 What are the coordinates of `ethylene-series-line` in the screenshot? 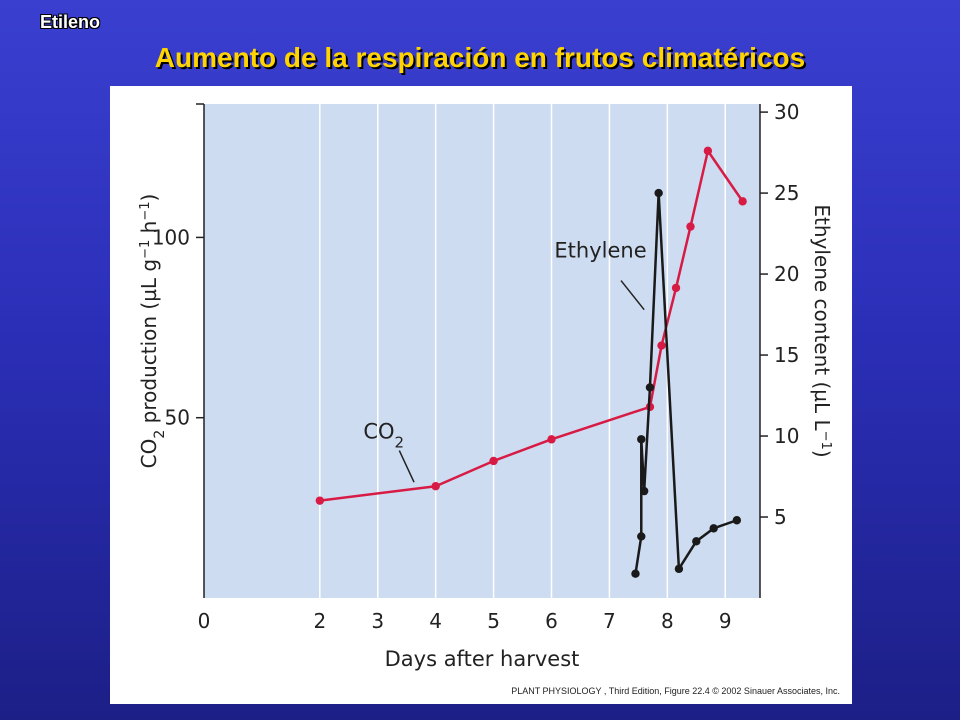 It's located at (686, 382).